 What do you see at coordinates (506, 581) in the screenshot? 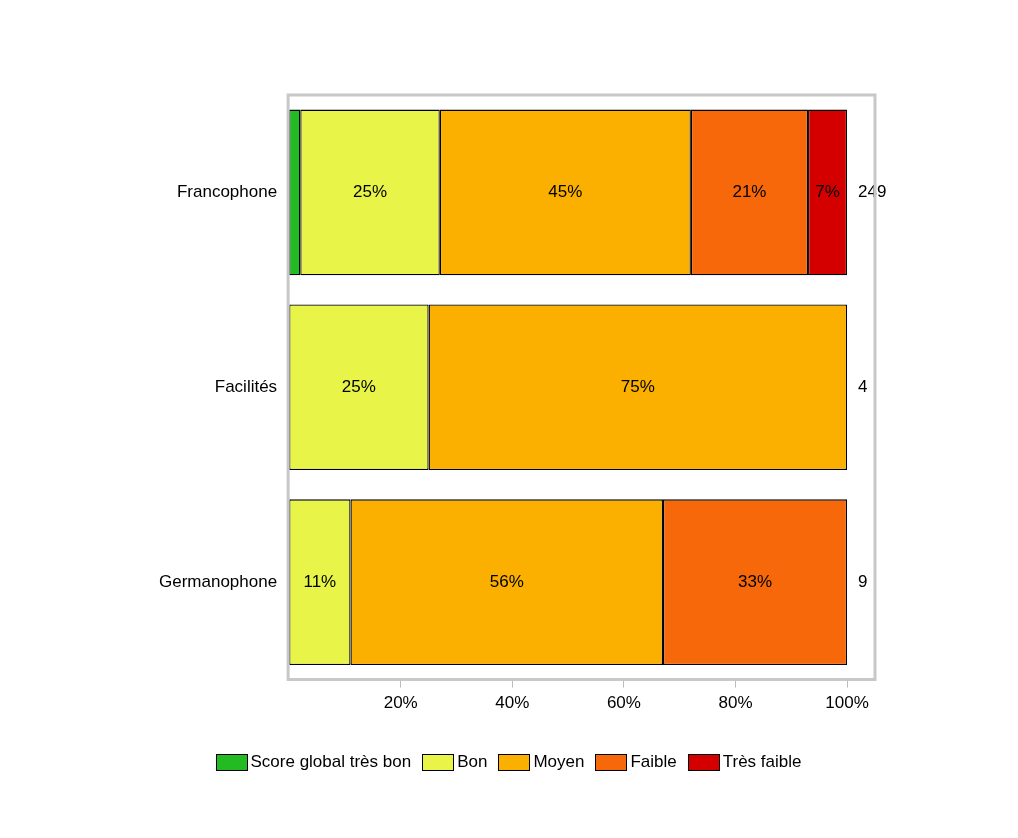
I see `data-label: 56%` at bounding box center [506, 581].